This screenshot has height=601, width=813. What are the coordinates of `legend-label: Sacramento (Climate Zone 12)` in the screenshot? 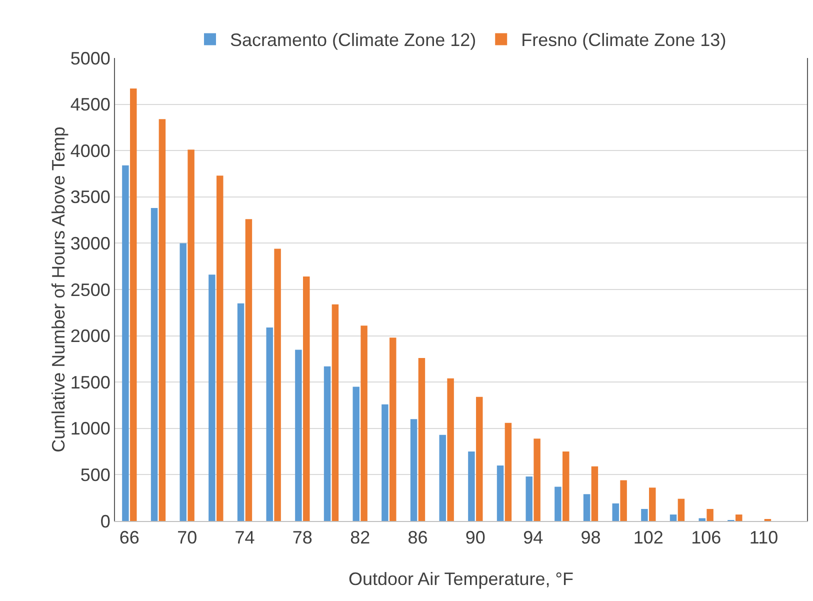 It's located at (353, 40).